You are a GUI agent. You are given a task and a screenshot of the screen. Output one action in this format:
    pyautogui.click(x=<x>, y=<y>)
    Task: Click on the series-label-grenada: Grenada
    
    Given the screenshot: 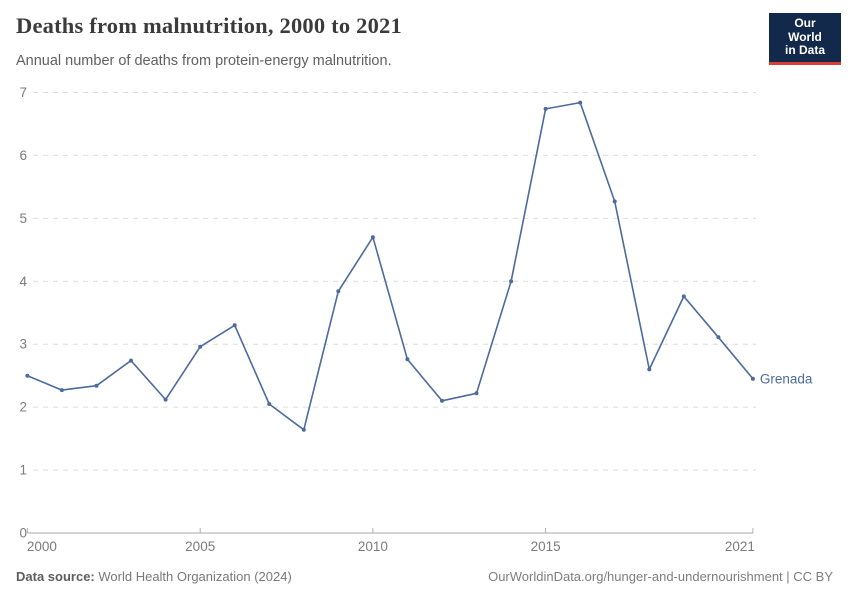 What is the action you would take?
    pyautogui.click(x=786, y=378)
    